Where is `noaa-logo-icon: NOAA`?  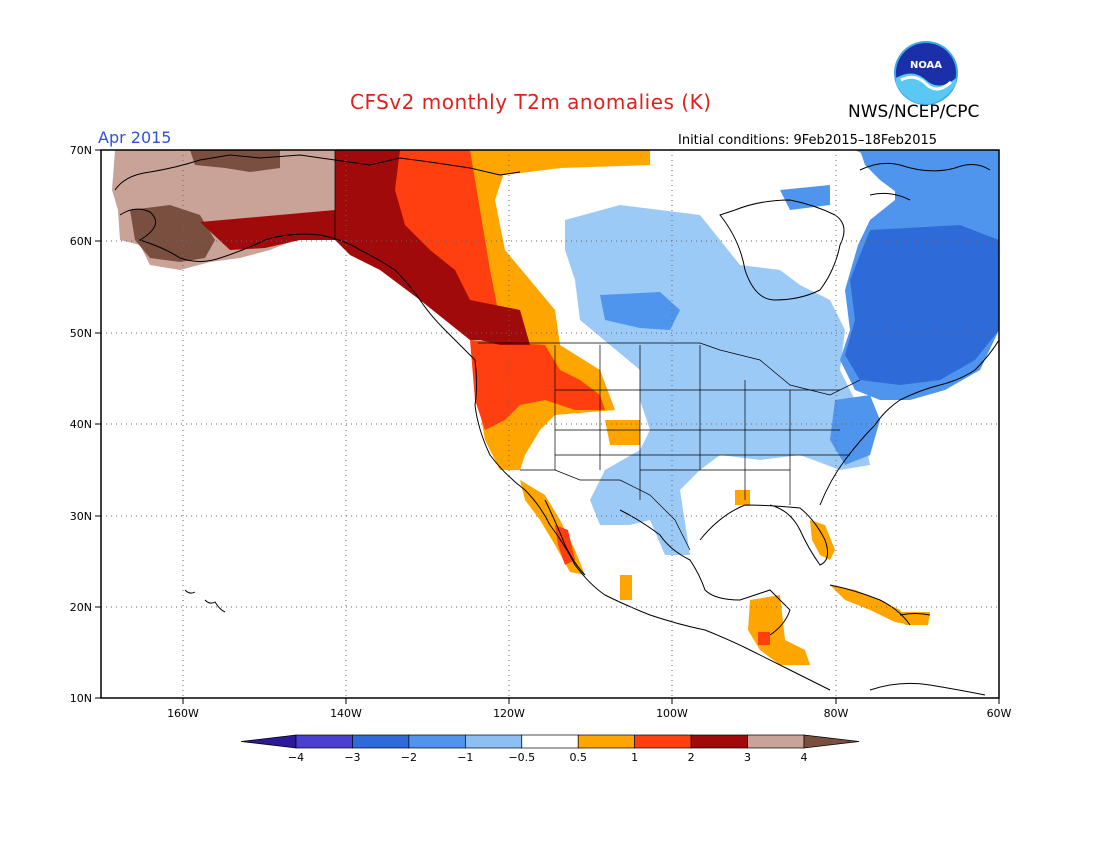
noaa-logo-icon: NOAA is located at coordinates (926, 73).